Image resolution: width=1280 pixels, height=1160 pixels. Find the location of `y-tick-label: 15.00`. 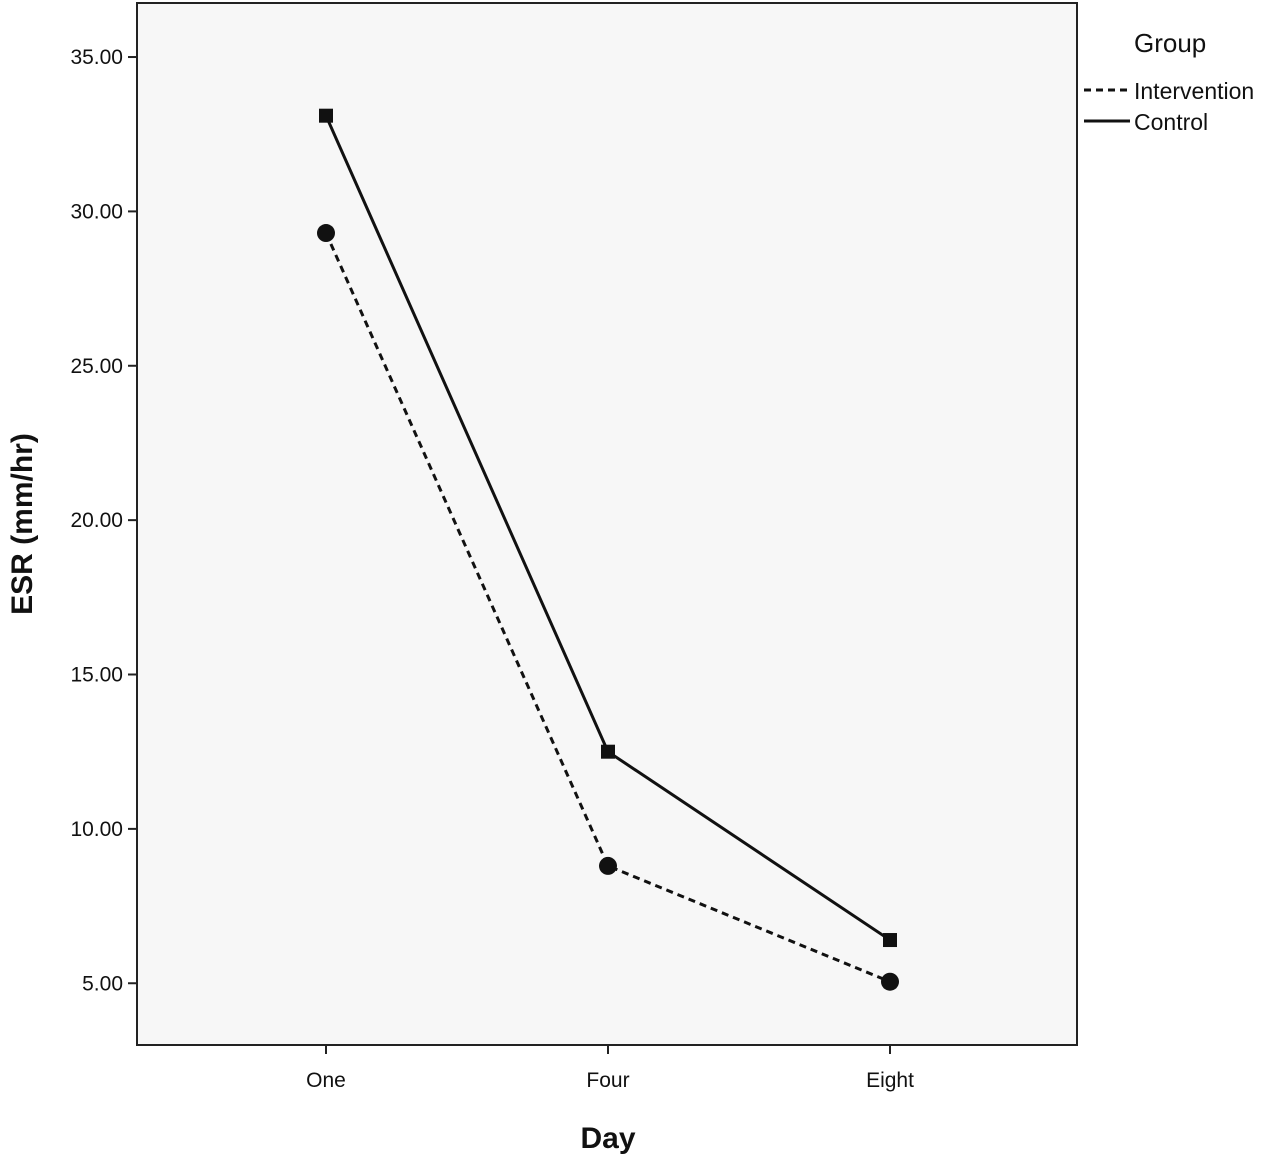

y-tick-label: 15.00 is located at coordinates (96, 675).